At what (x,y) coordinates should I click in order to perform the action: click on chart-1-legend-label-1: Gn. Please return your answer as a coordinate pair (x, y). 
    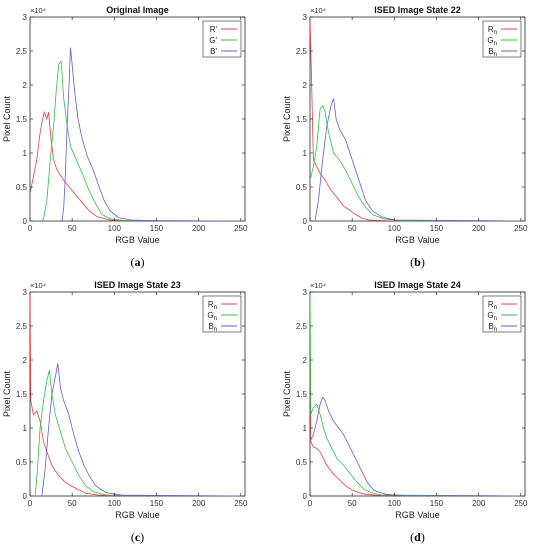
    Looking at the image, I should click on (492, 41).